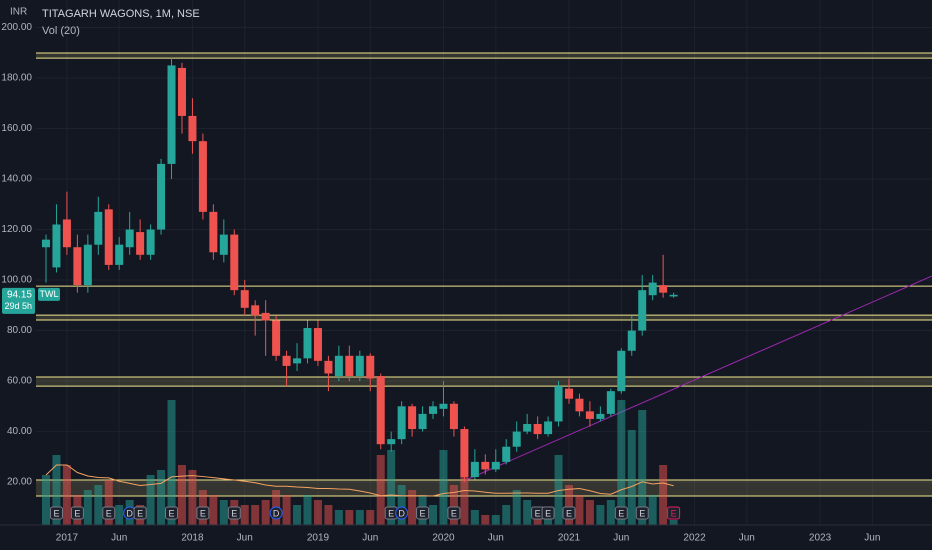 This screenshot has height=550, width=932. What do you see at coordinates (484, 317) in the screenshot?
I see `level-band` at bounding box center [484, 317].